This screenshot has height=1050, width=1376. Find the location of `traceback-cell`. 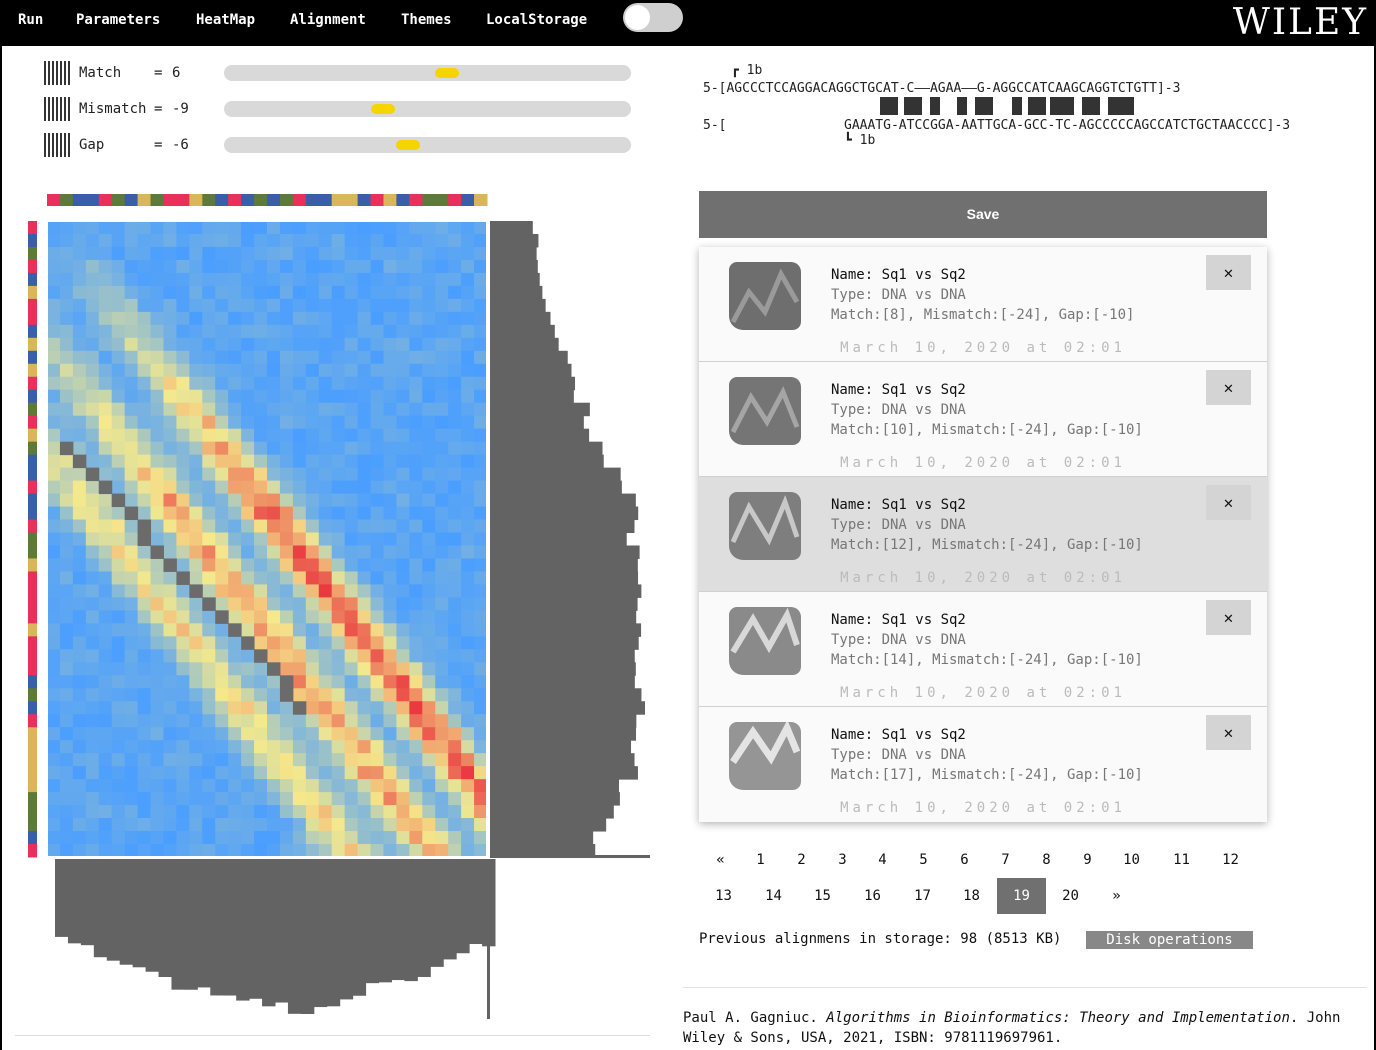

traceback-cell is located at coordinates (248, 643).